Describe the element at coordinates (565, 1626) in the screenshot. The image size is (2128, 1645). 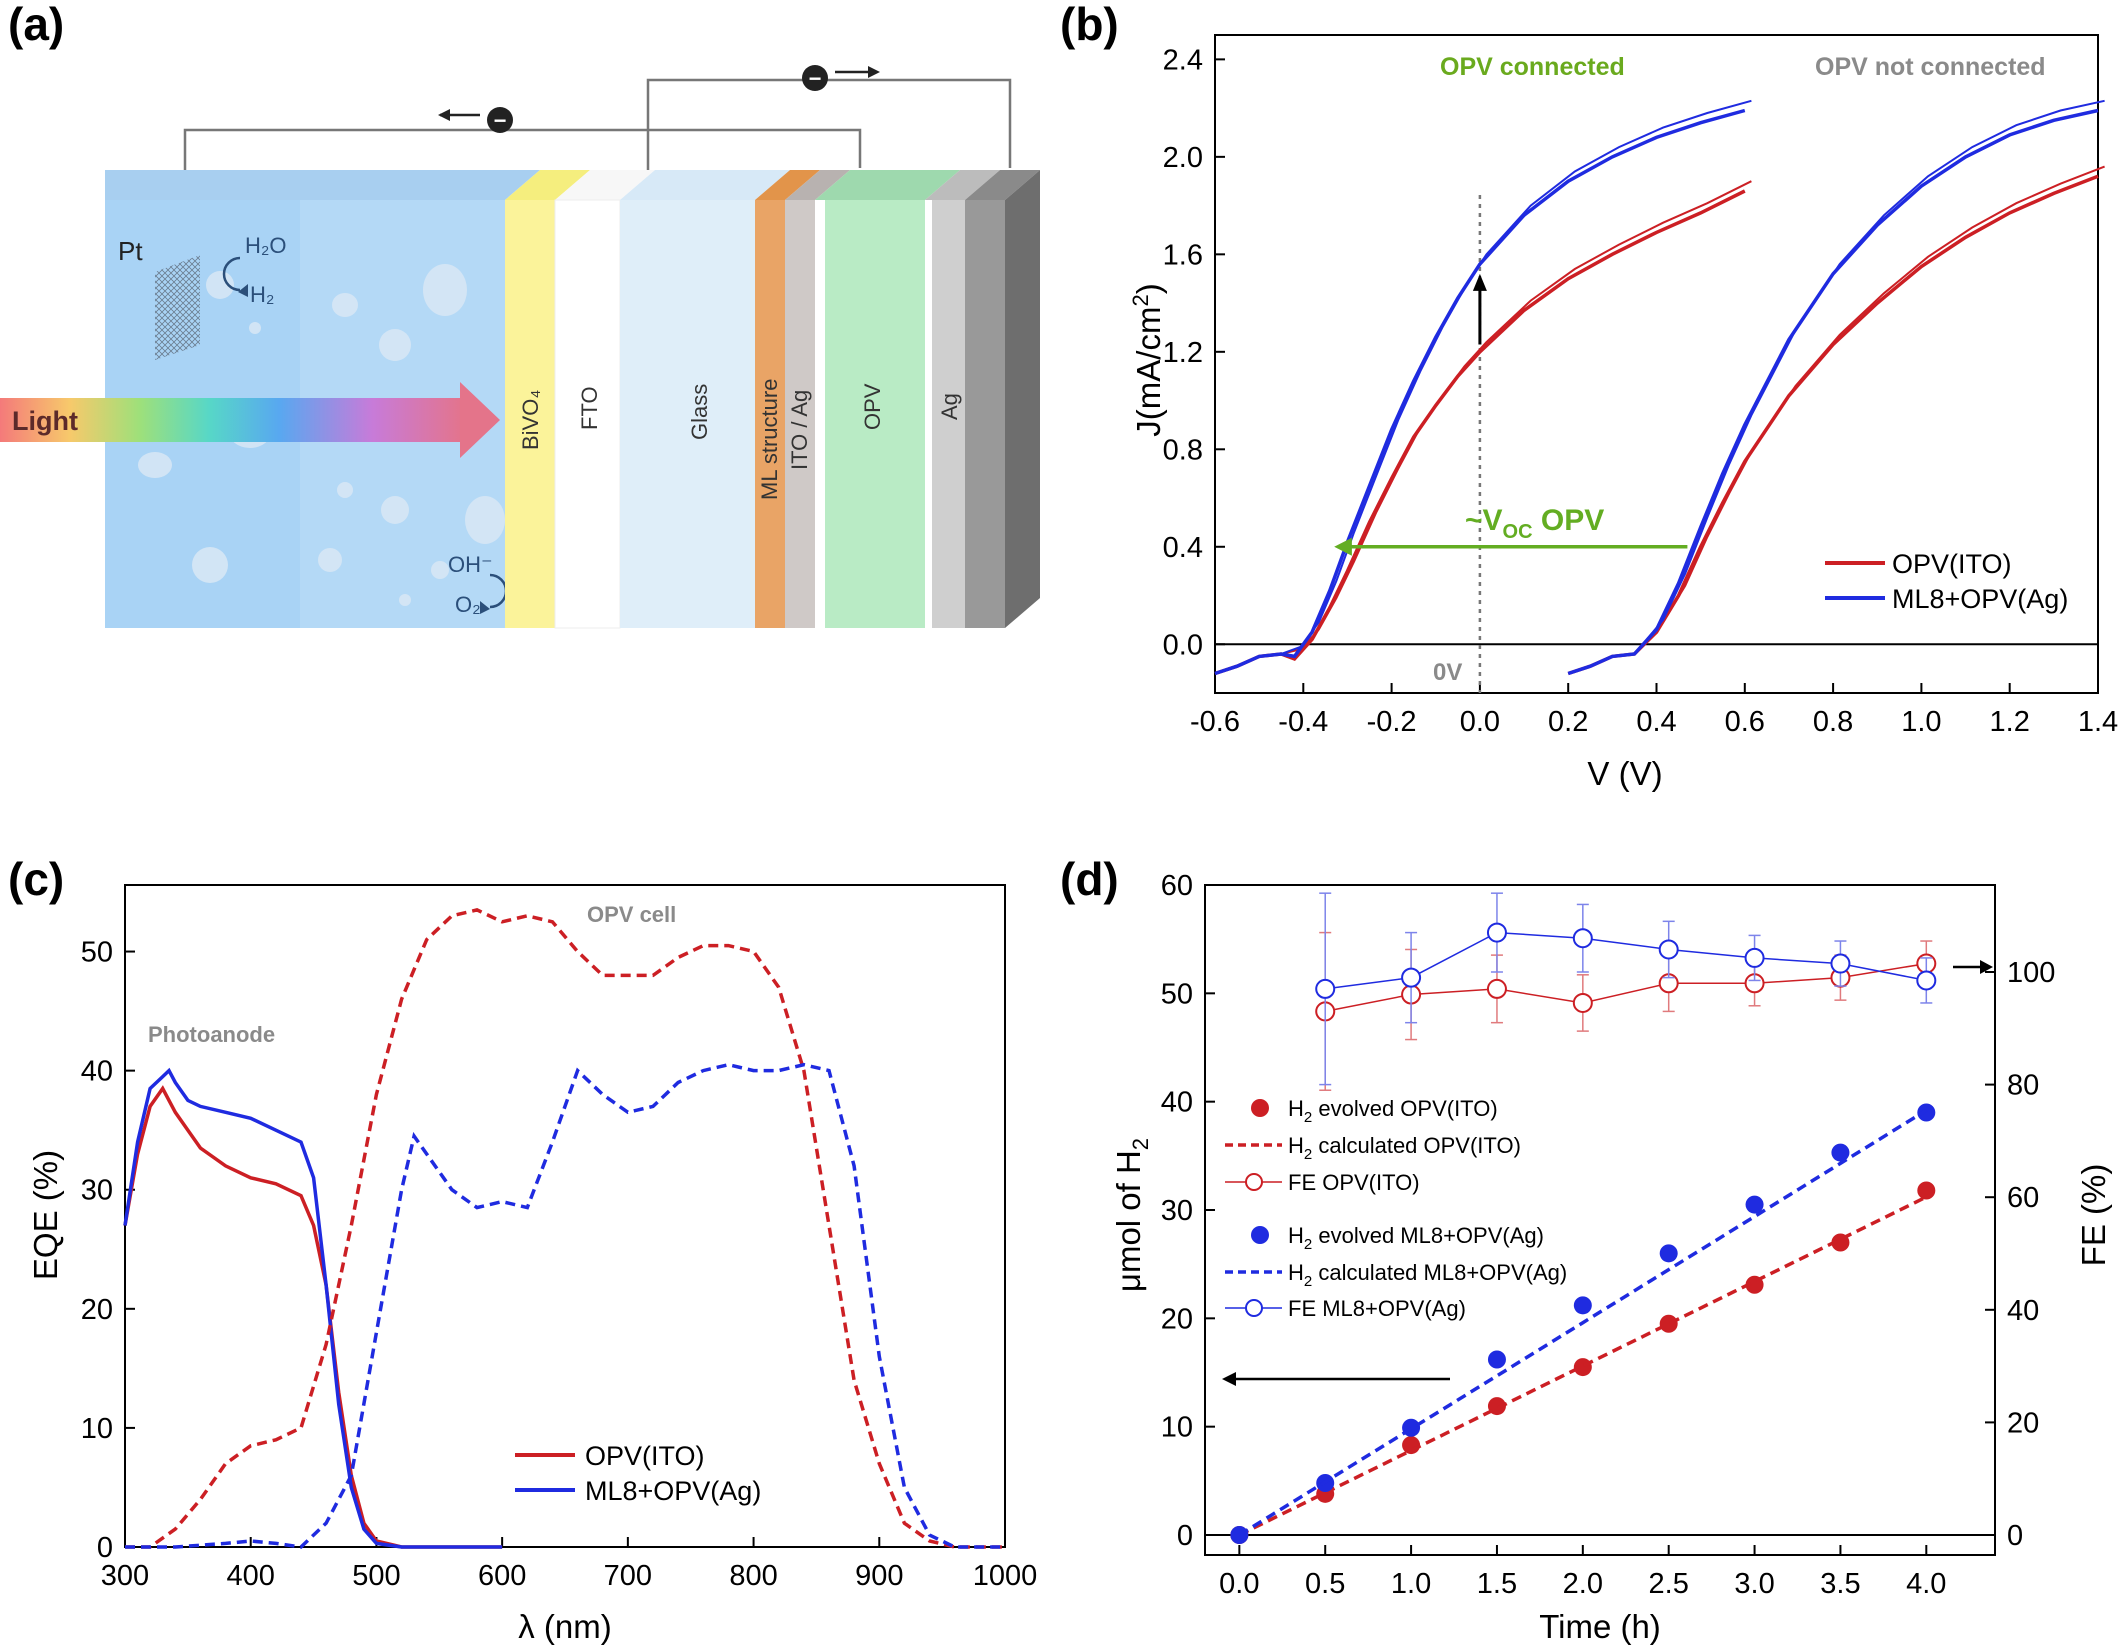
I see `panel-c-xlabel: λ (nm)` at that location.